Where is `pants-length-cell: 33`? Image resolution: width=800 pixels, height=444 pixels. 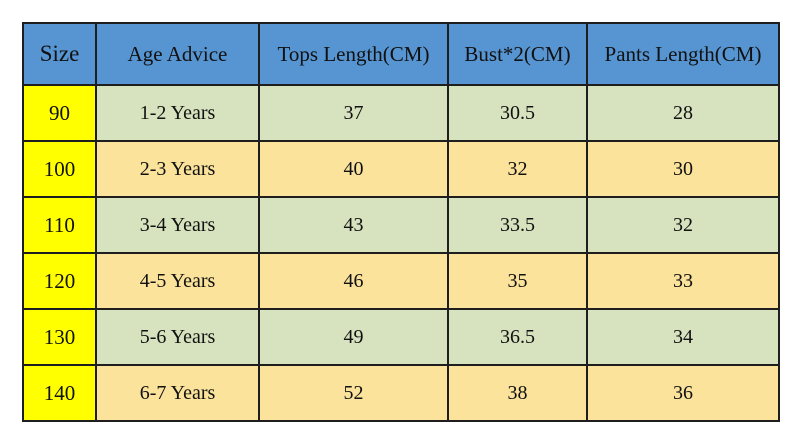
pants-length-cell: 33 is located at coordinates (683, 281).